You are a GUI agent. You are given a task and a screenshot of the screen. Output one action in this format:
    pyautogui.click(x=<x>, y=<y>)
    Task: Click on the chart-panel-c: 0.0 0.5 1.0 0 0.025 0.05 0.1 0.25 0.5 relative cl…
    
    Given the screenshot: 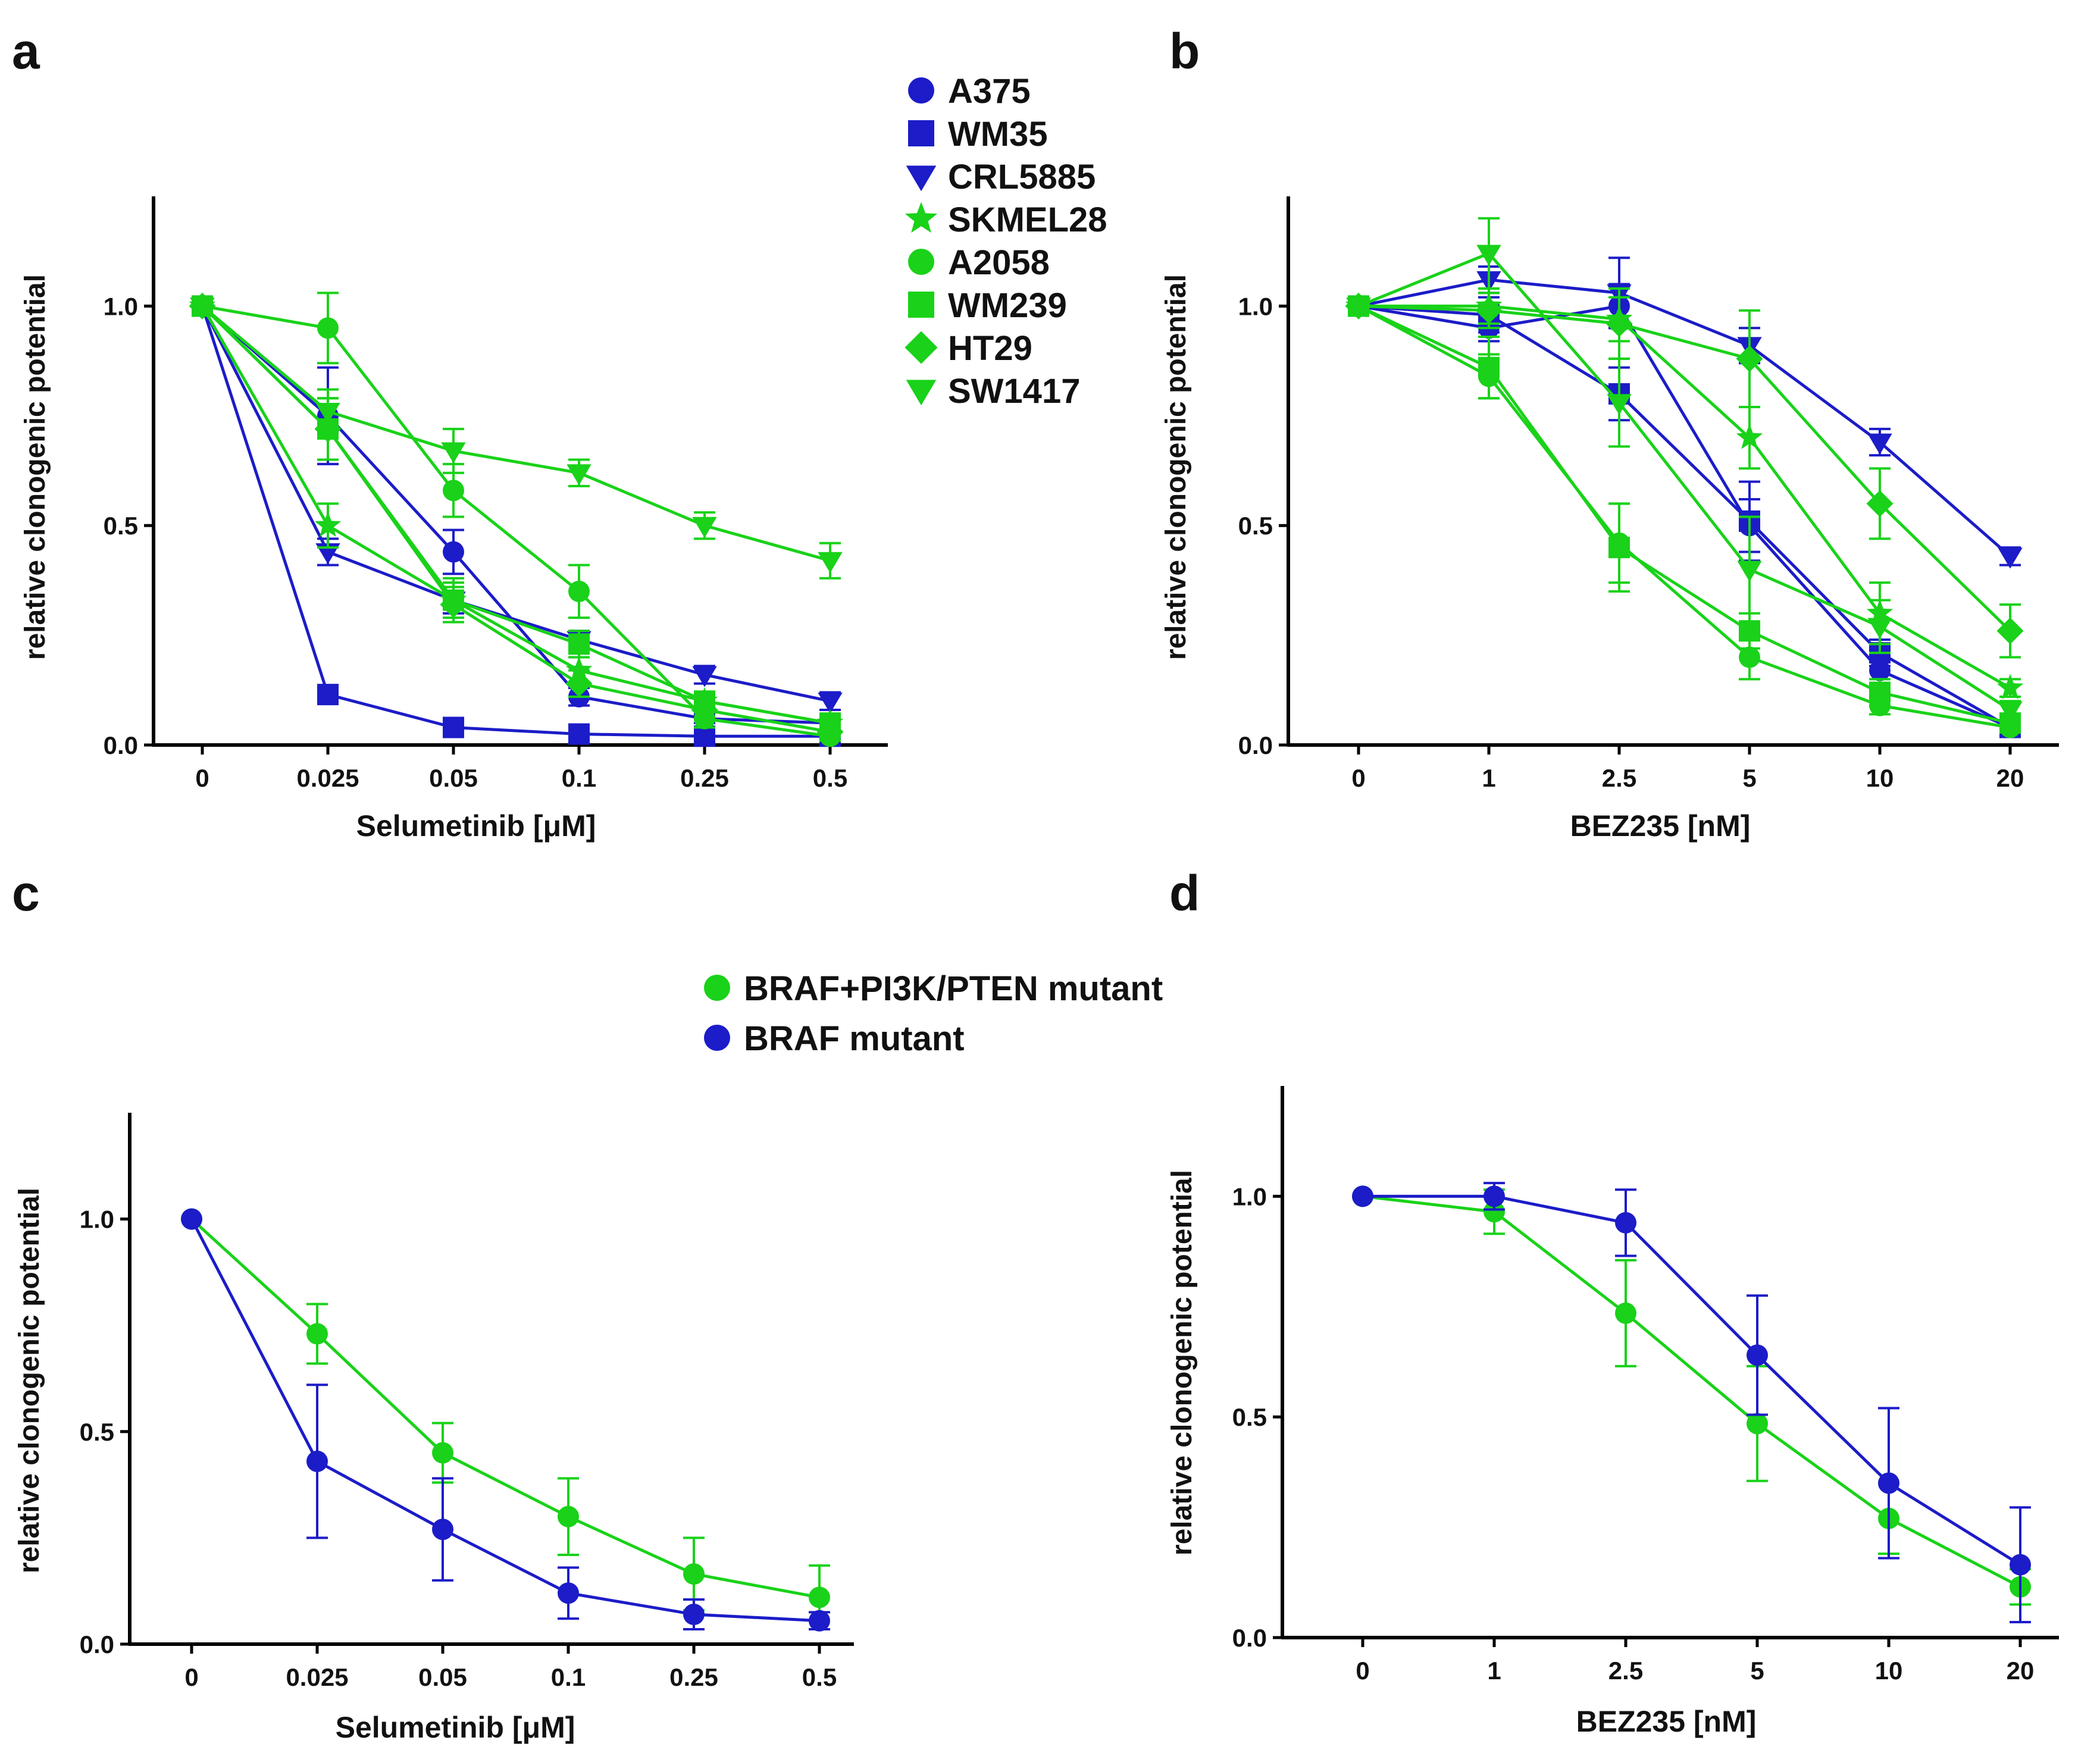 What is the action you would take?
    pyautogui.click(x=434, y=1429)
    